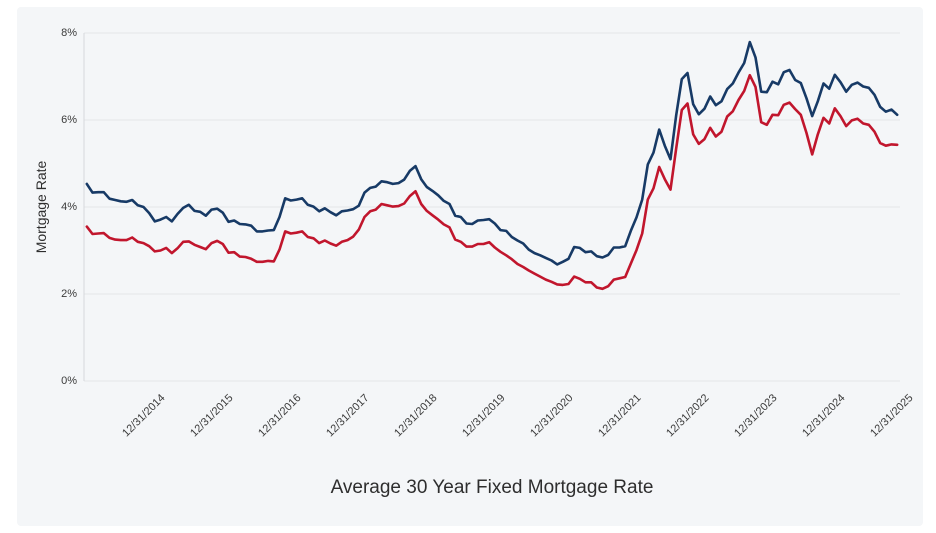 Image resolution: width=936 pixels, height=533 pixels. What do you see at coordinates (492, 487) in the screenshot?
I see `chart-title: Average 30 Year Fixed Mortgage Rate` at bounding box center [492, 487].